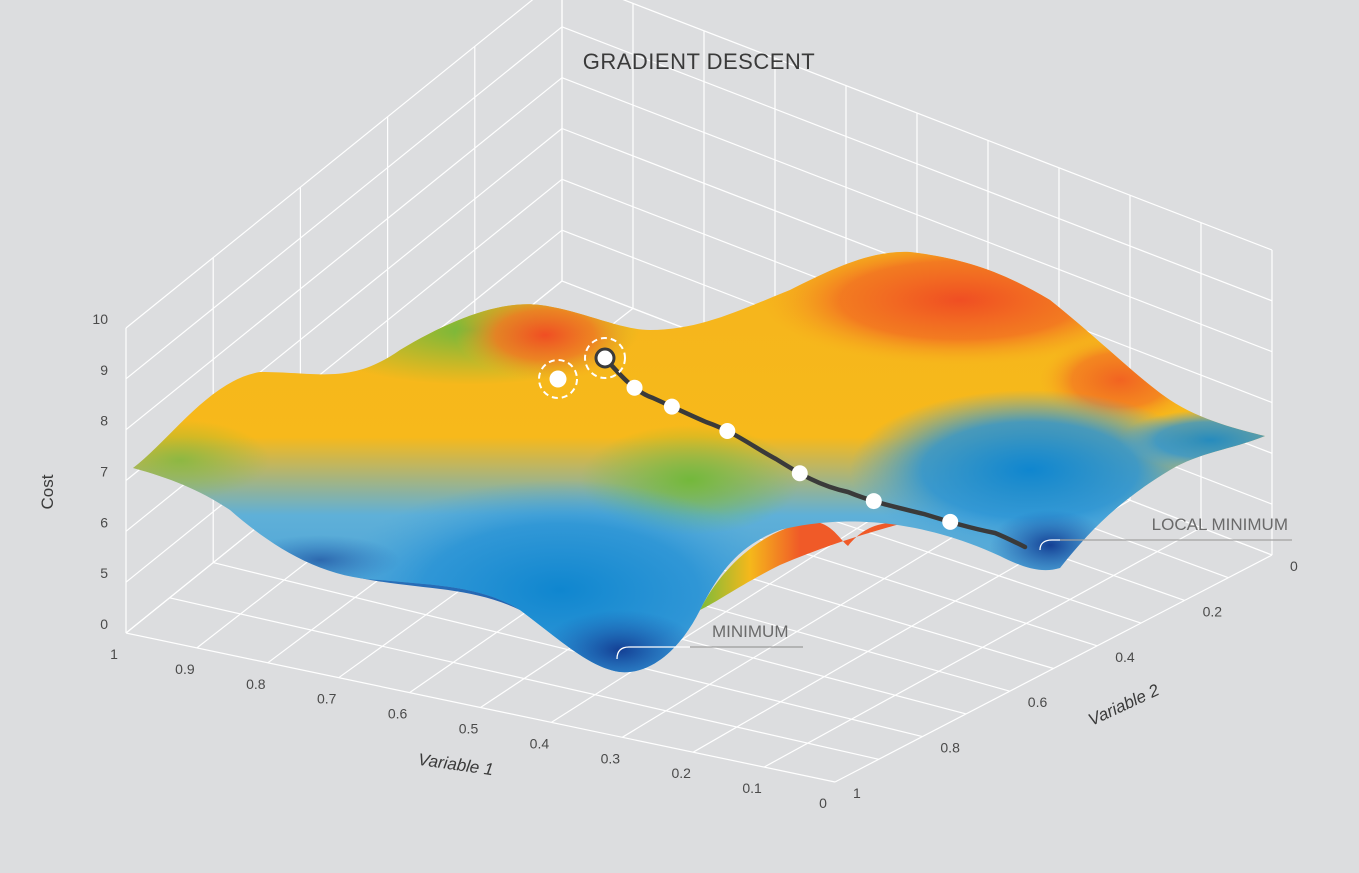 The height and width of the screenshot is (873, 1359). Describe the element at coordinates (1038, 702) in the screenshot. I see `y-tick-label: 0.6` at that location.